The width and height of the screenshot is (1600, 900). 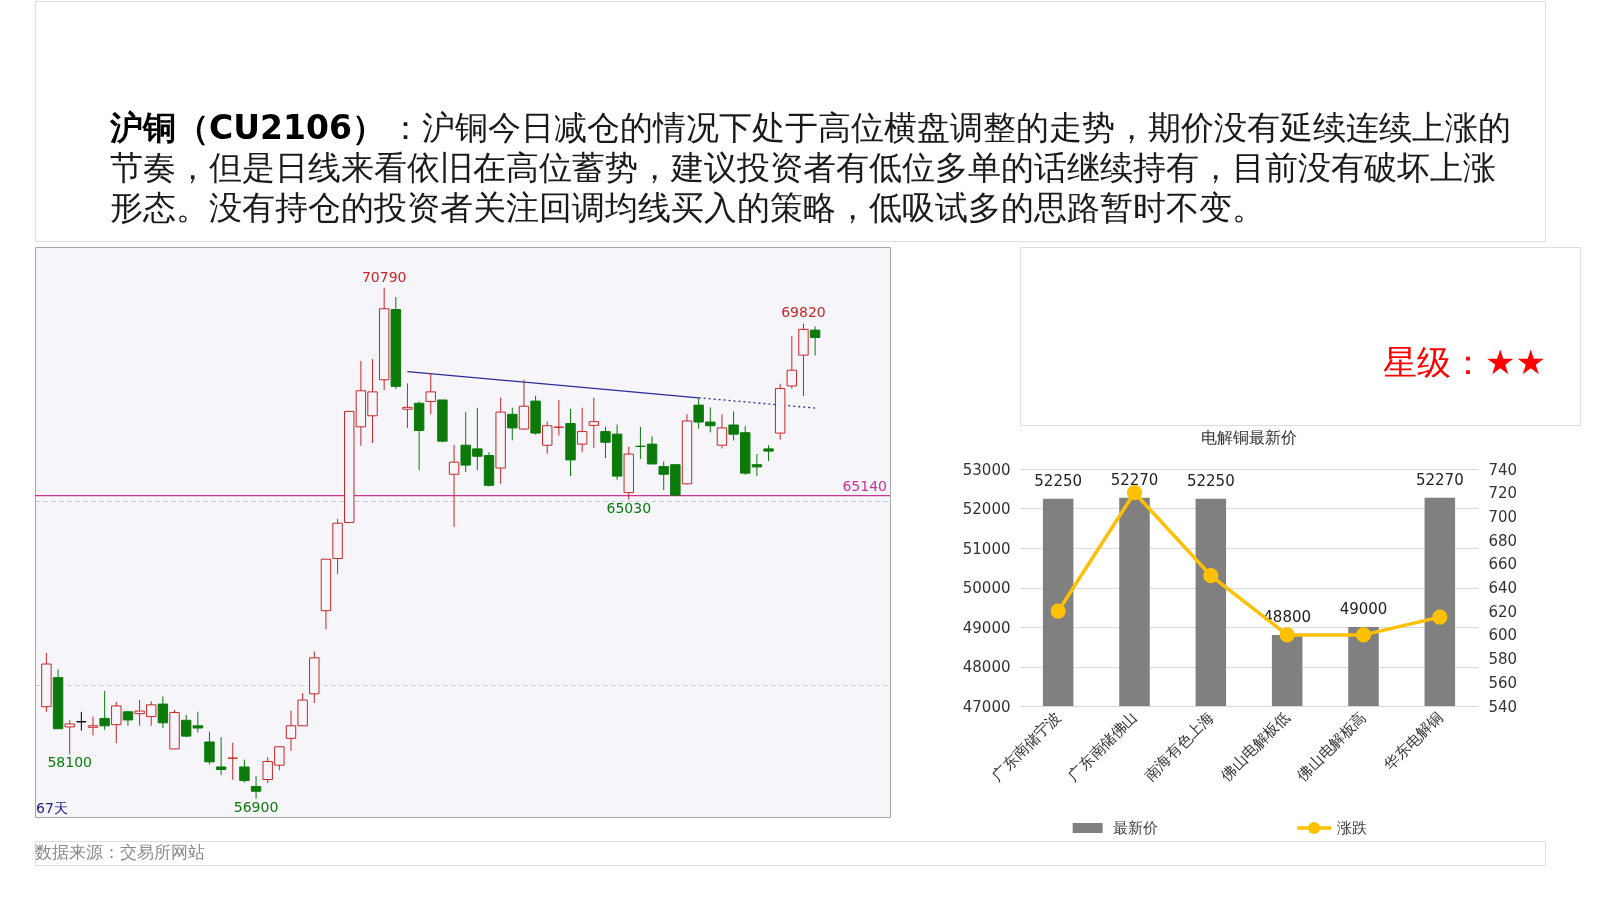 What do you see at coordinates (986, 548) in the screenshot?
I see `y-tick-label: 51000` at bounding box center [986, 548].